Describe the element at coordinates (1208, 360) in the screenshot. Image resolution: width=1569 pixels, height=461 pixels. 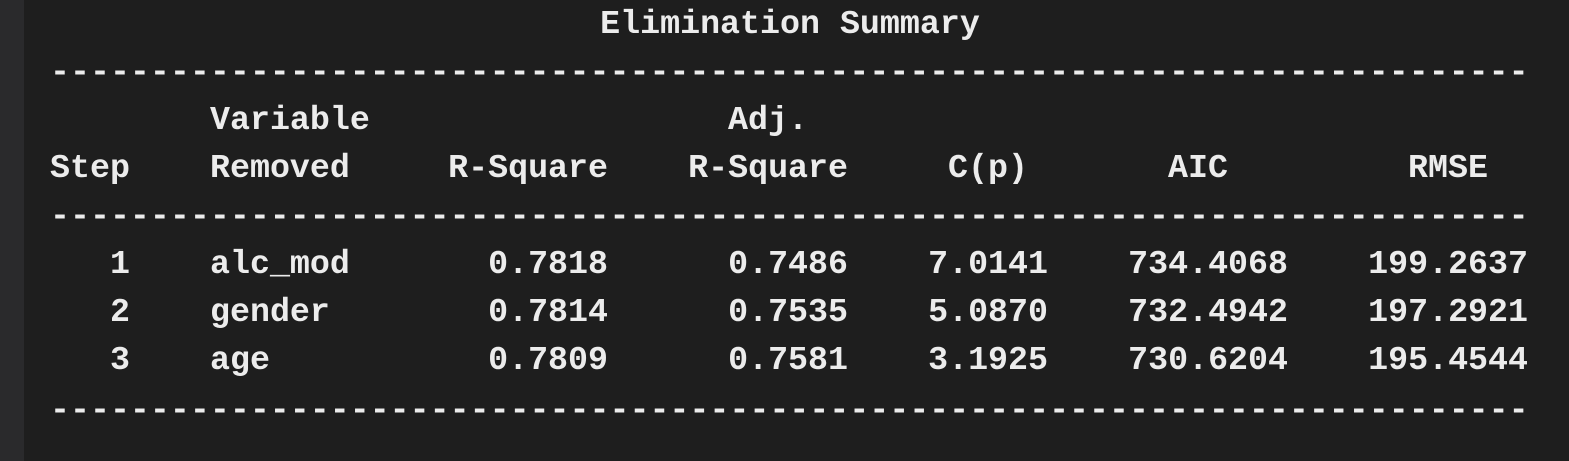
I see `cell-aic: 730.6204` at that location.